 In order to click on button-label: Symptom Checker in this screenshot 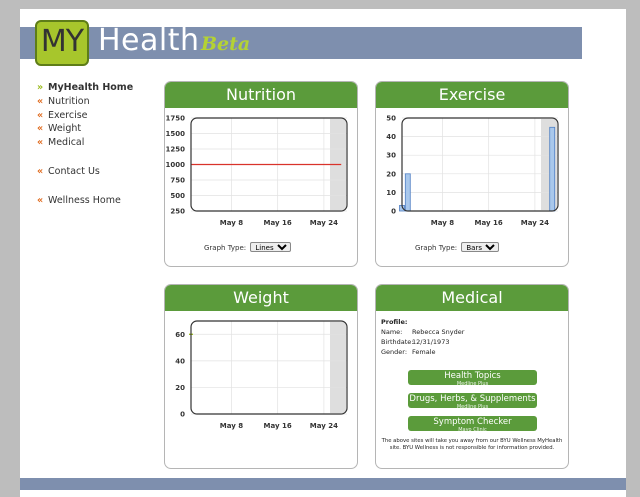, I will do `click(472, 422)`.